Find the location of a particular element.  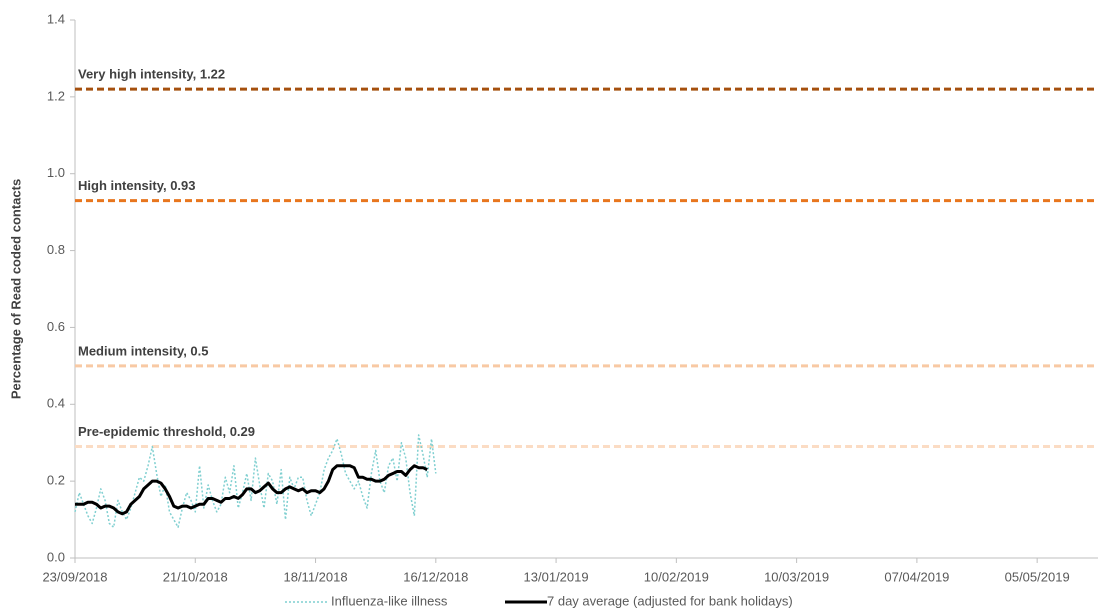

legend-label: Influenza-like illness is located at coordinates (389, 600).